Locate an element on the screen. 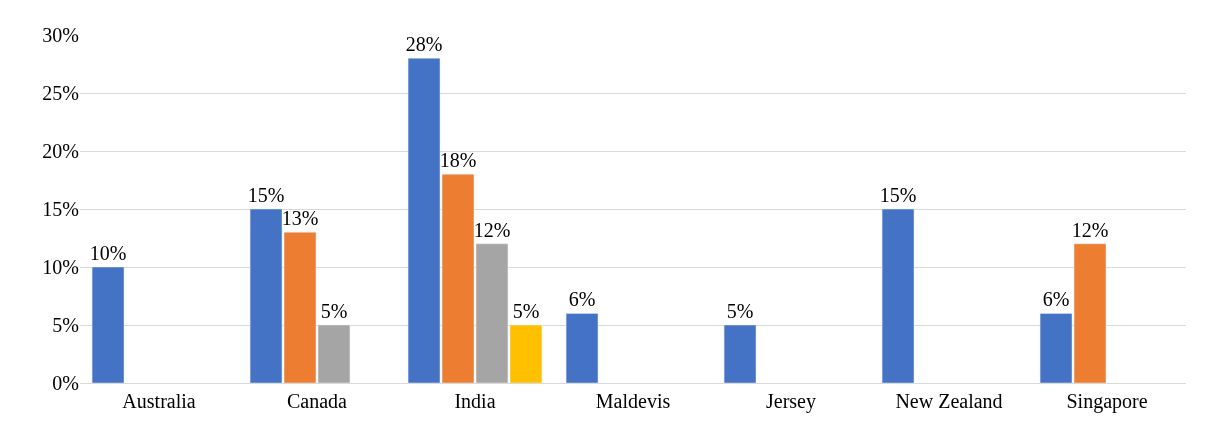  y-tick-label: 30% is located at coordinates (60, 35).